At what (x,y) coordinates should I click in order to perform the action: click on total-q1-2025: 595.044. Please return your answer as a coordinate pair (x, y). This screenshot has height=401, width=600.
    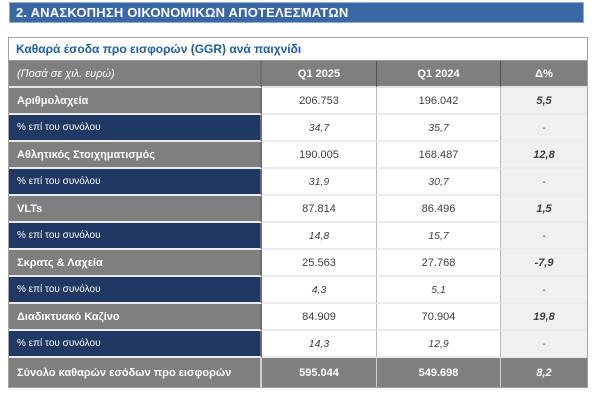
    Looking at the image, I should click on (319, 372).